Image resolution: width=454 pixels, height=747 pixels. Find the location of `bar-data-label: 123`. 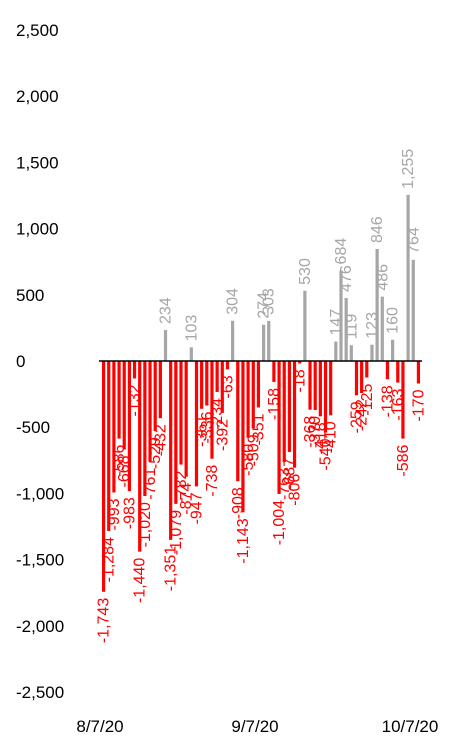

bar-data-label: 123 is located at coordinates (372, 325).